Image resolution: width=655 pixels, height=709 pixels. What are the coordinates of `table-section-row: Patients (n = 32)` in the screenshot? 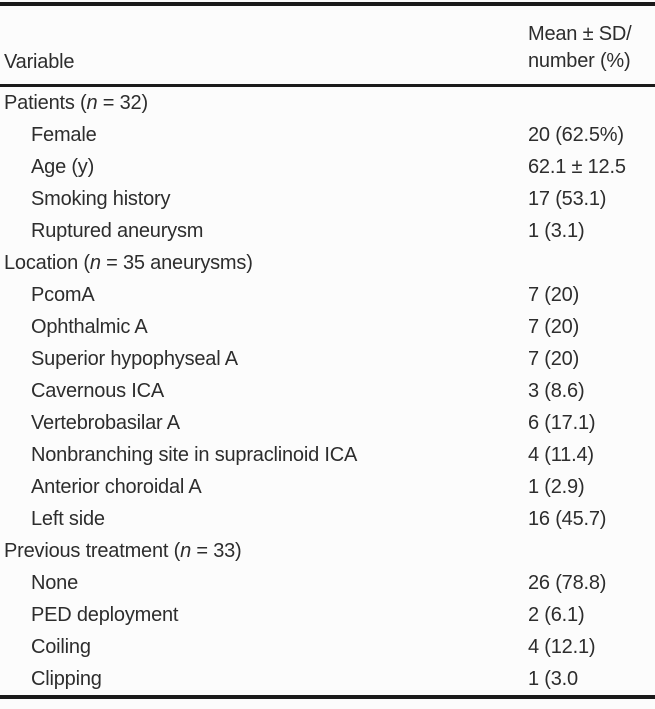 It's located at (327, 103).